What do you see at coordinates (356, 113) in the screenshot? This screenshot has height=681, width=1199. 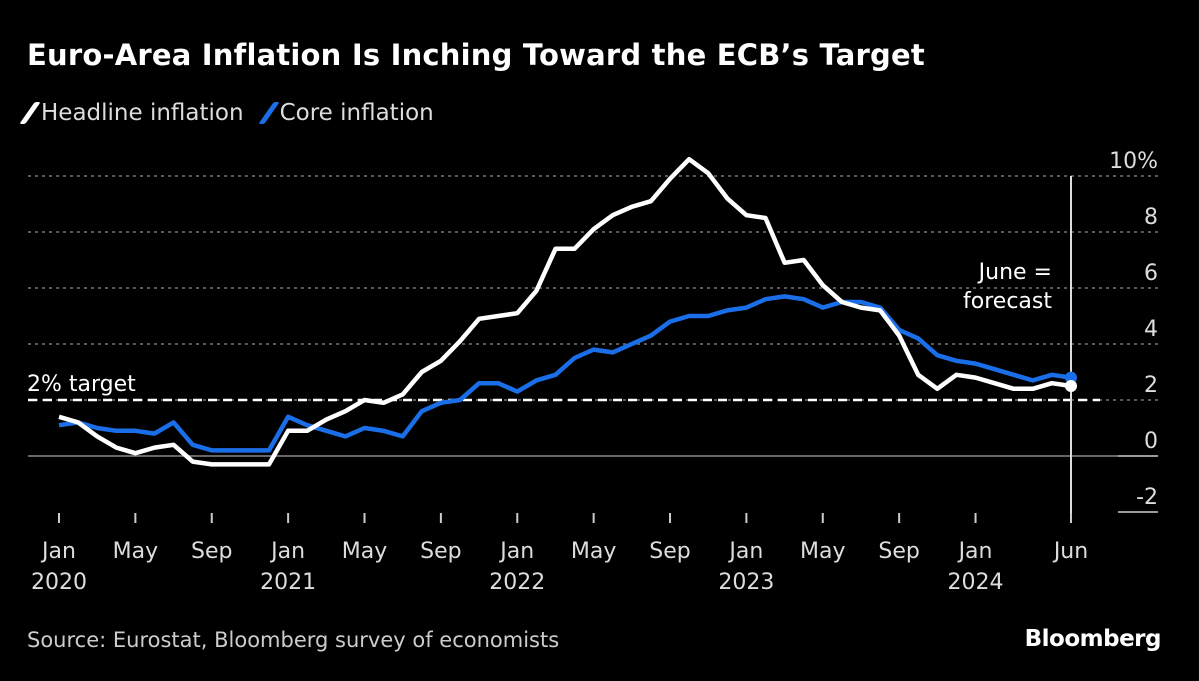 I see `legend-label-core: Core inflation` at bounding box center [356, 113].